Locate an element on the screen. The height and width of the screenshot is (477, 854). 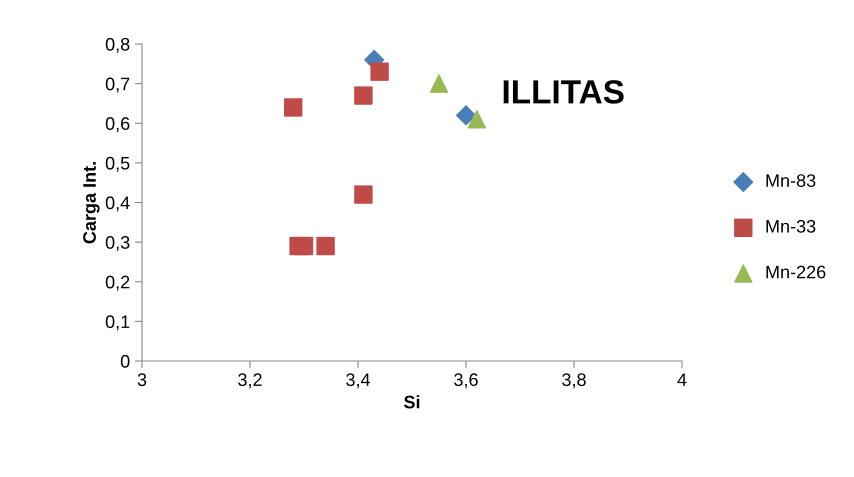
x-tick-label: 3,6 is located at coordinates (466, 380).